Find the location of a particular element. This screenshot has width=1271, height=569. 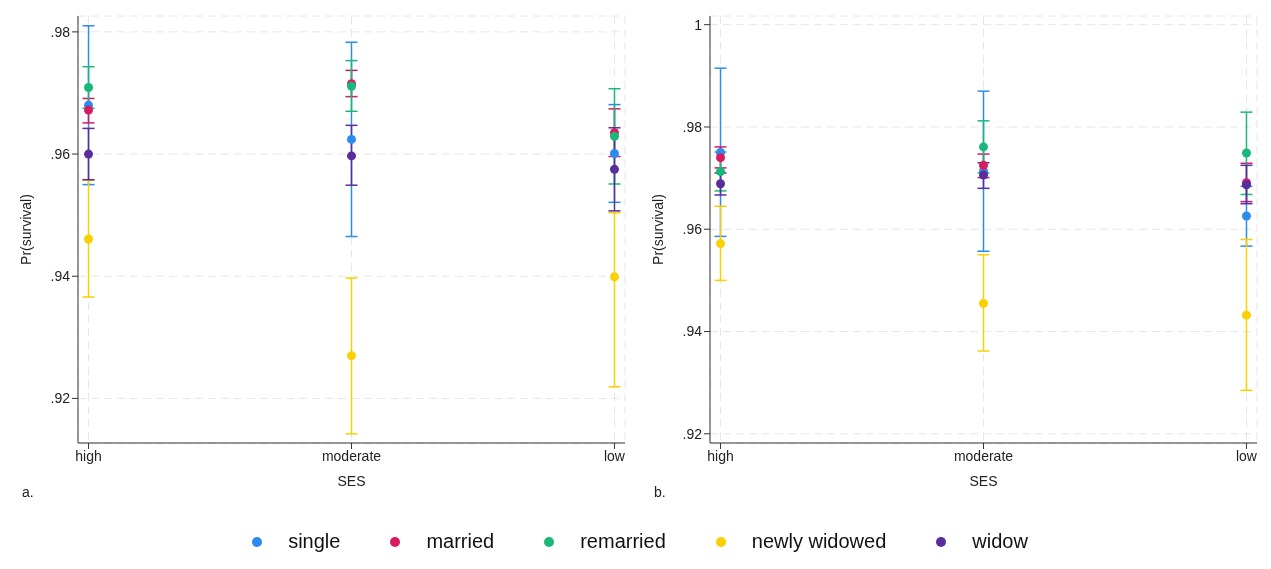

legend-label: remarried is located at coordinates (623, 541).